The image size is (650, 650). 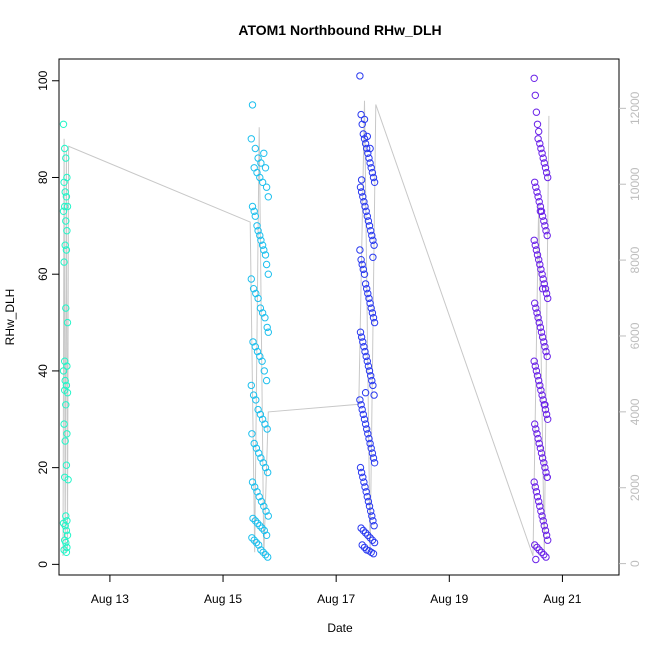 I want to click on chart-title: ATOM1 Northbound RHw_DLH, so click(x=339, y=30).